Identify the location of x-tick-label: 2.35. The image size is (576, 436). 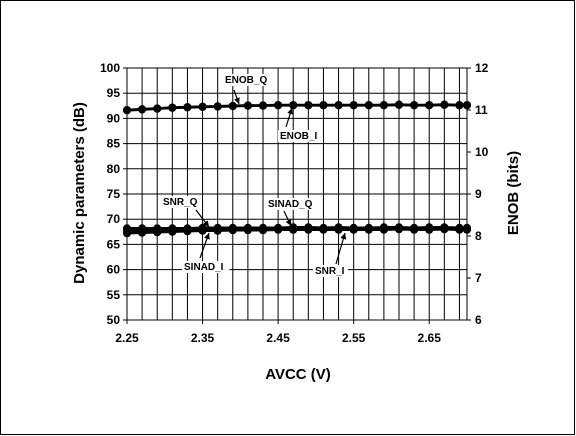
(203, 338).